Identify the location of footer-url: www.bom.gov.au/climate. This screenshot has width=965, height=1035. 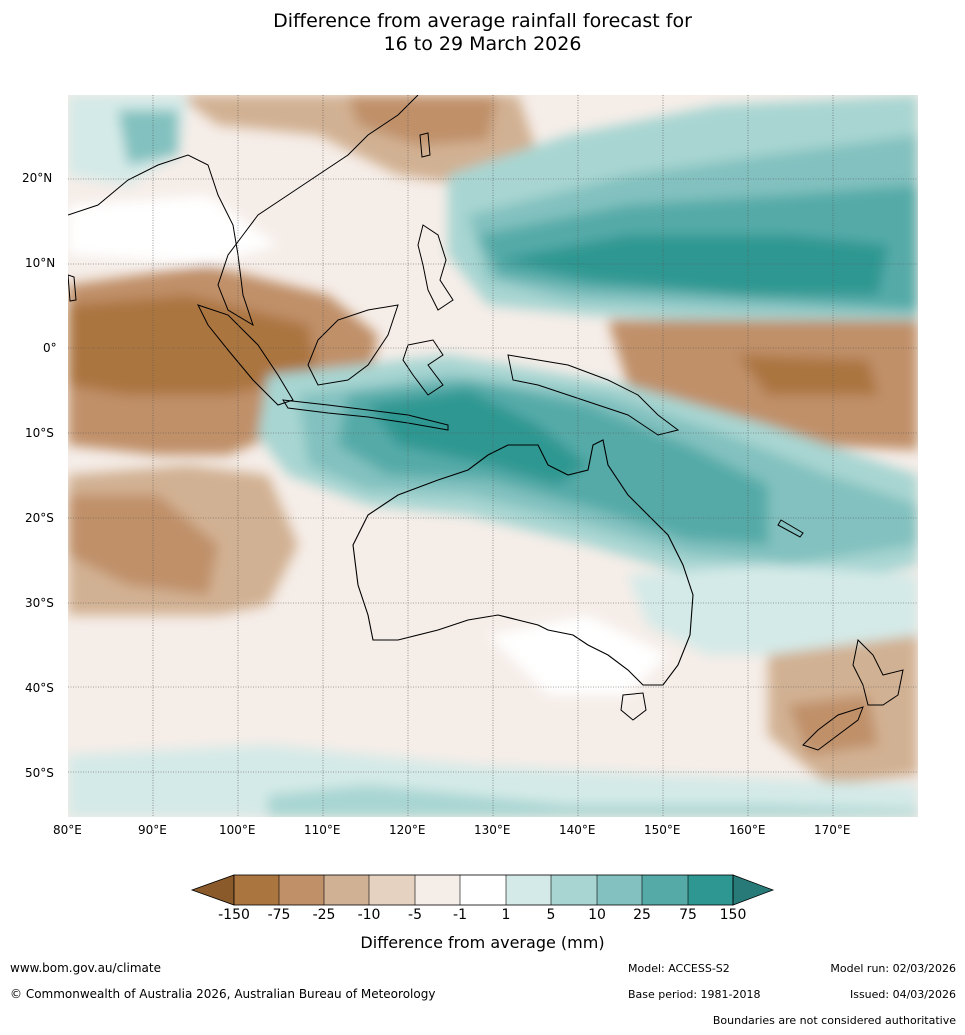
(85, 968).